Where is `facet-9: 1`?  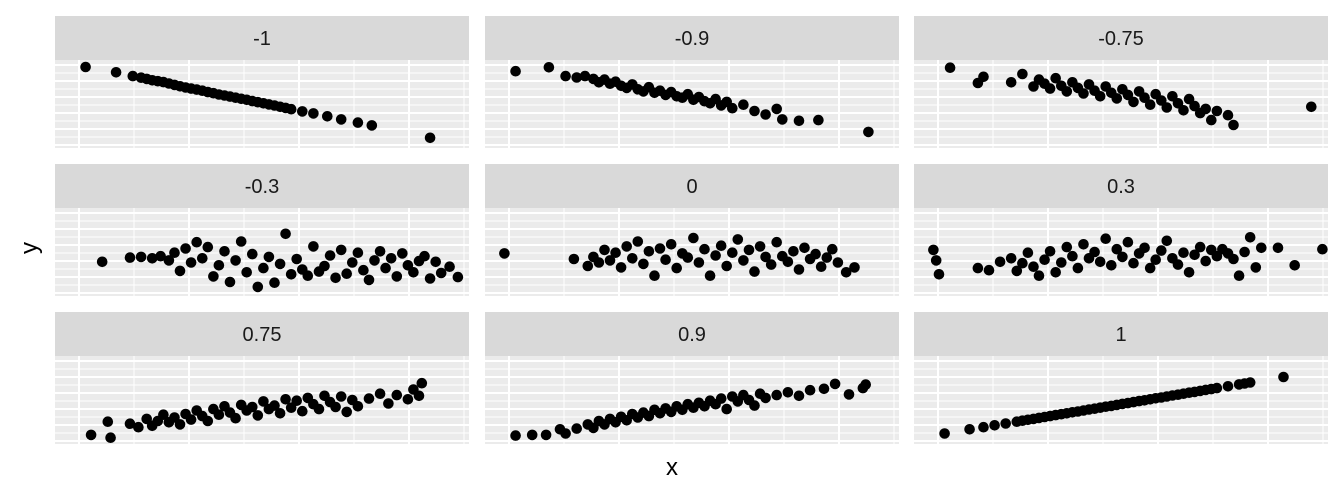
facet-9: 1 is located at coordinates (1121, 378).